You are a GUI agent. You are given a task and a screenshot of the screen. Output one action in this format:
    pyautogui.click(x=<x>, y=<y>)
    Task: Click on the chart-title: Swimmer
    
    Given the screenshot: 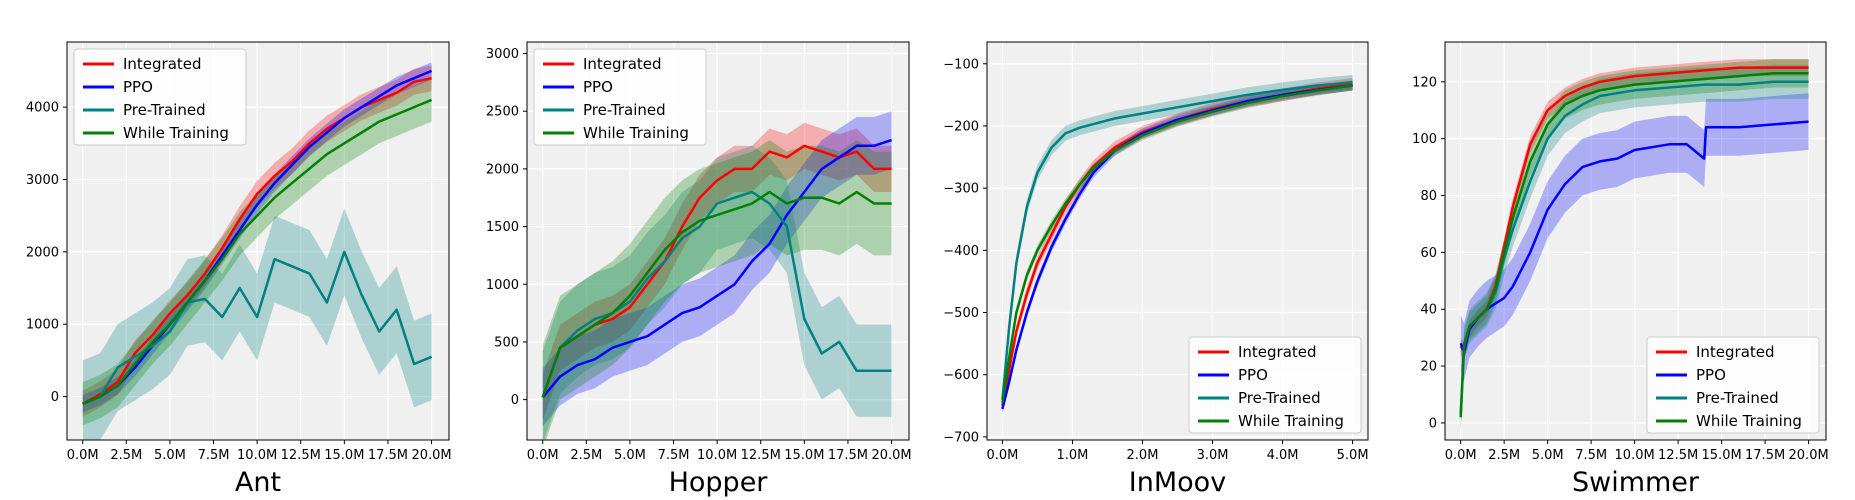 What is the action you would take?
    pyautogui.click(x=1636, y=482)
    